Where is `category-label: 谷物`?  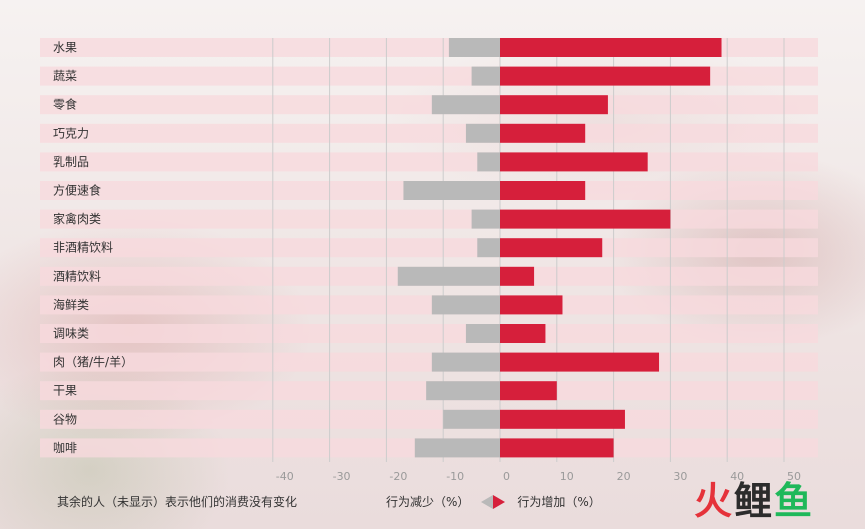 category-label: 谷物 is located at coordinates (65, 419).